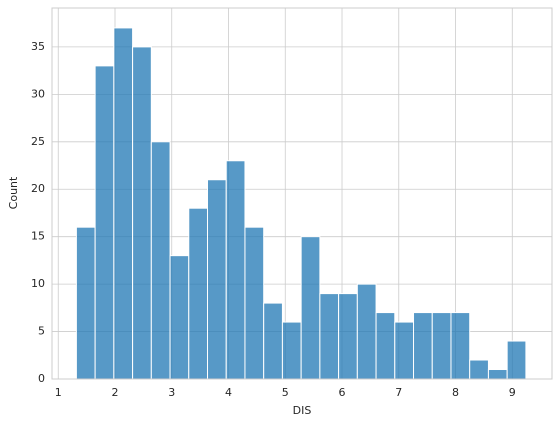  I want to click on x-axis-label: DIS, so click(302, 410).